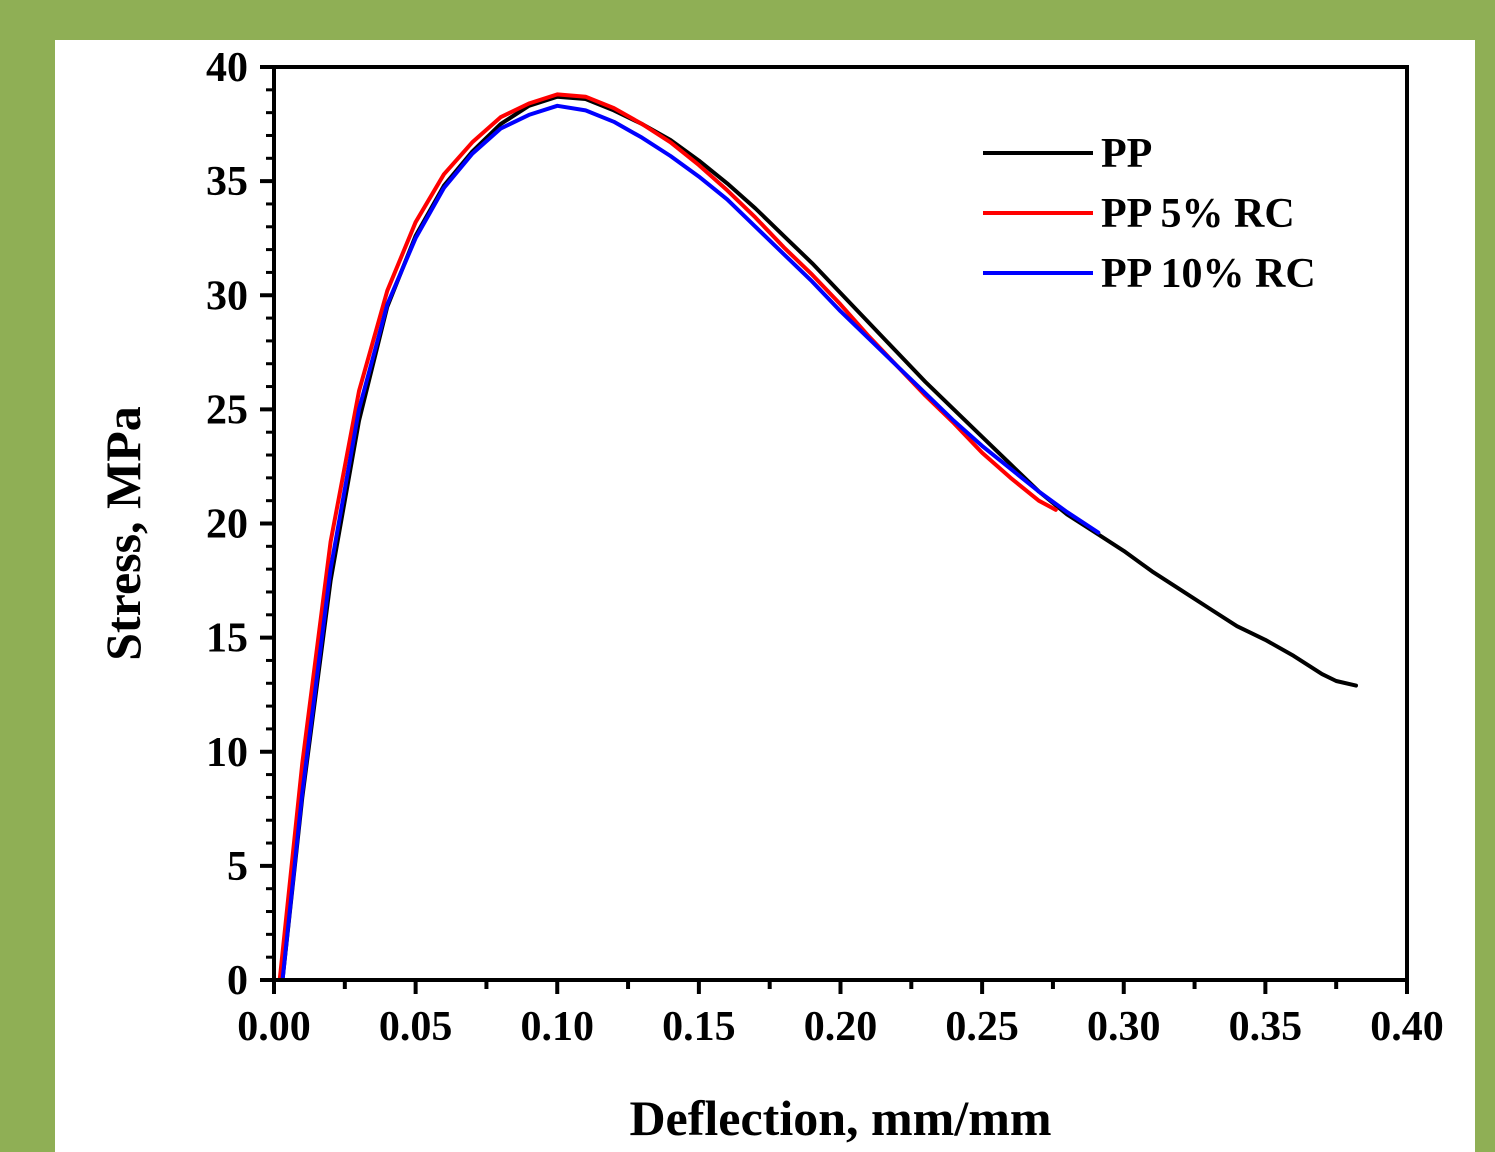  Describe the element at coordinates (416, 1027) in the screenshot. I see `x-tick-label: 0.05` at that location.